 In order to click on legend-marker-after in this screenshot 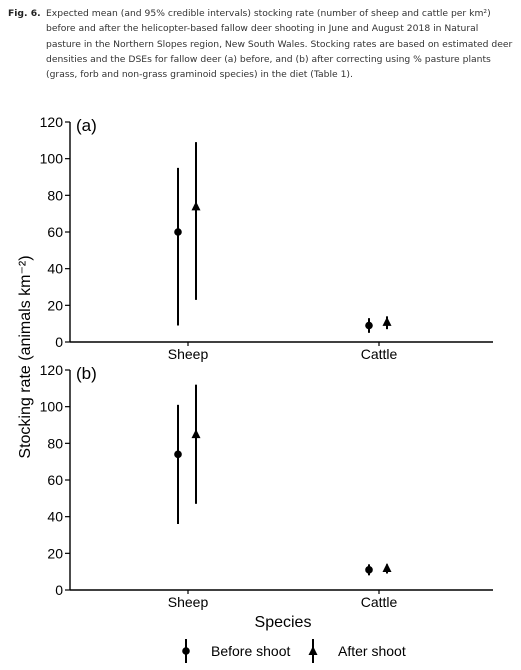, I will do `click(313, 650)`.